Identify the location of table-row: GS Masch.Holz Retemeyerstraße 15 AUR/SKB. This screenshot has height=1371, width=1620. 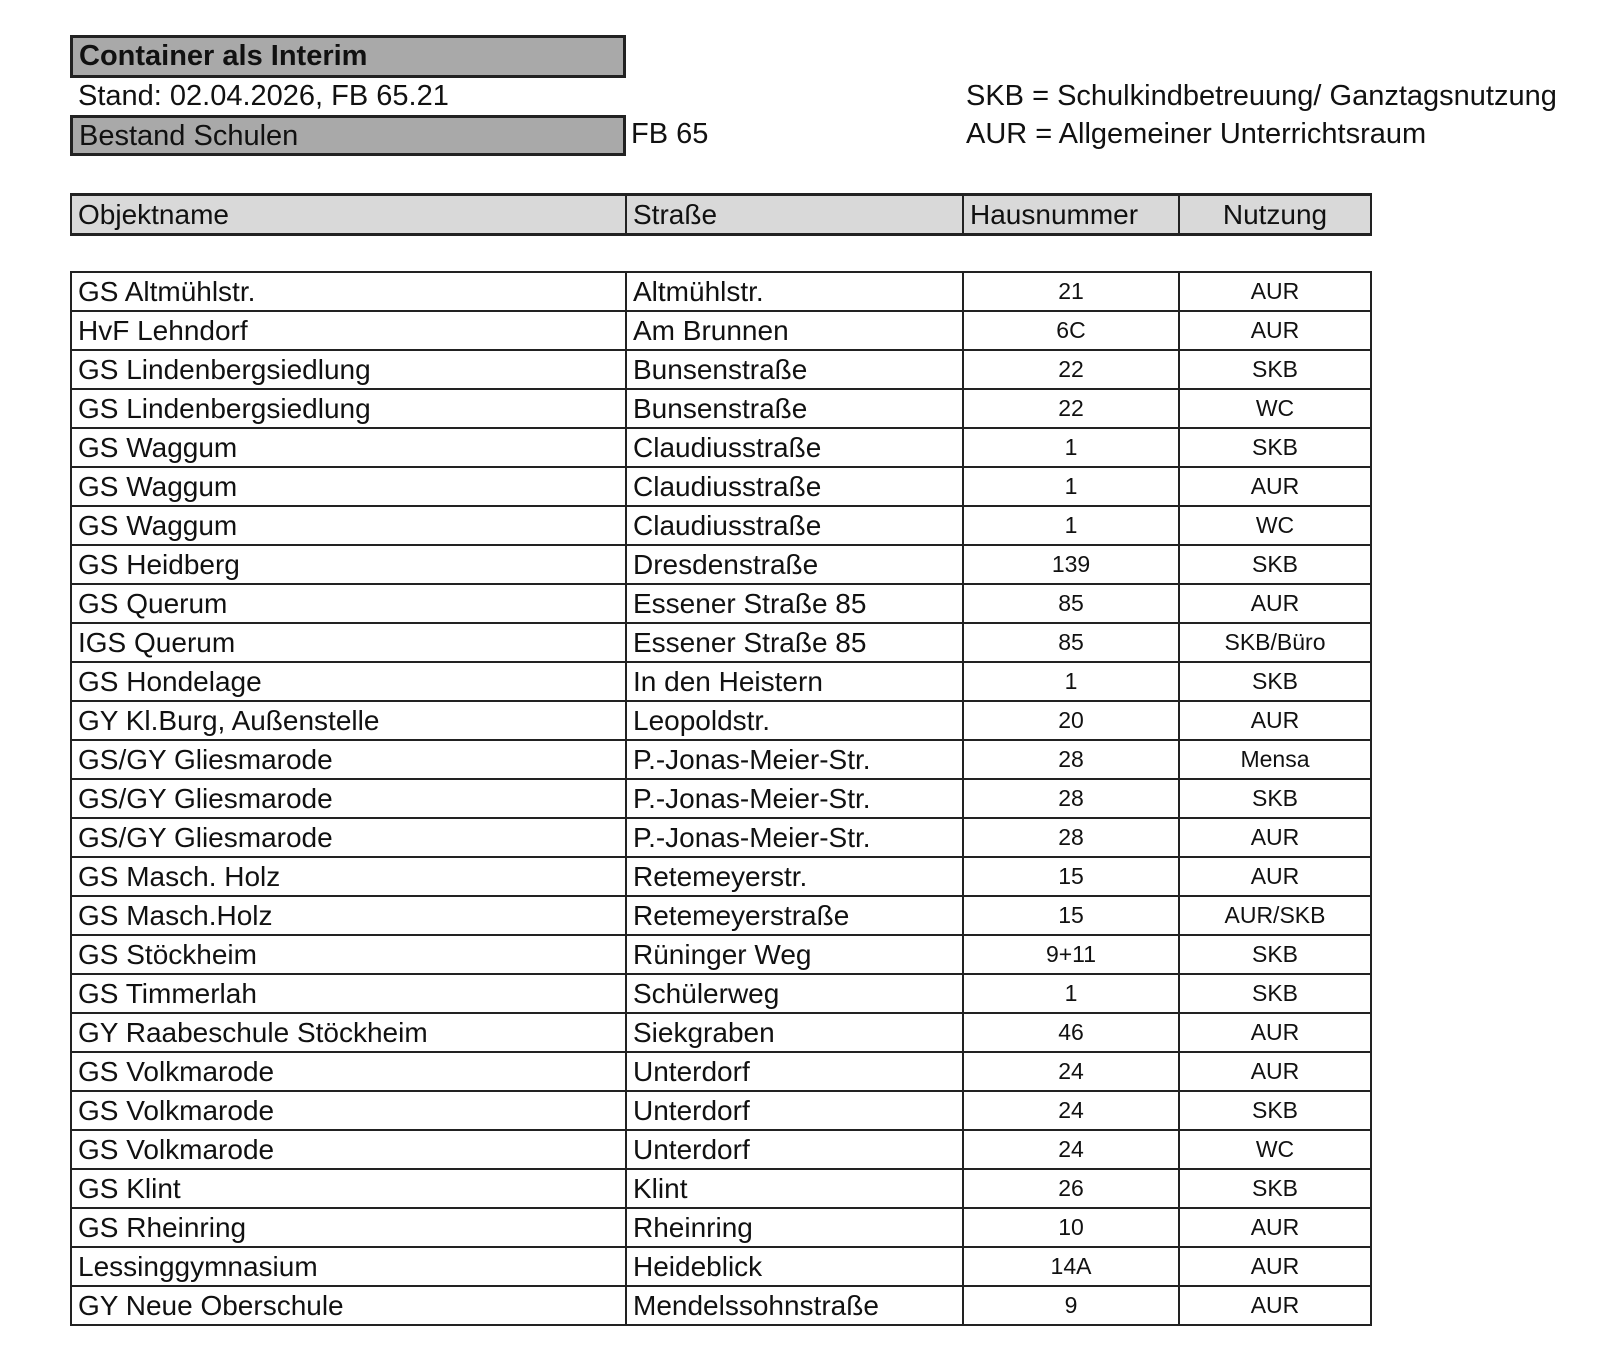
(721, 915).